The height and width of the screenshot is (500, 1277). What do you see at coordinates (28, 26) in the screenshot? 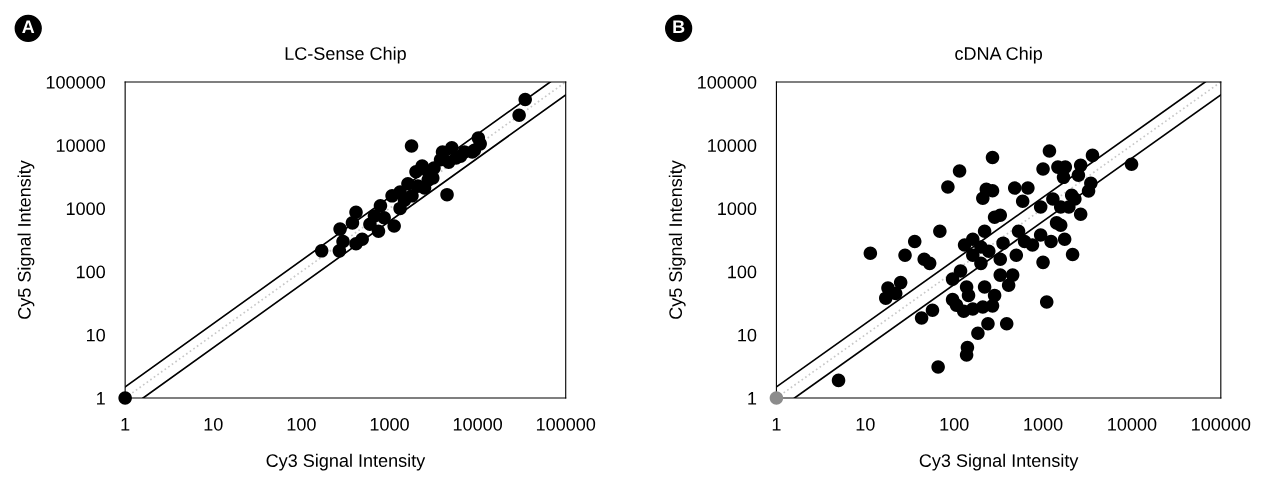
I see `text: A` at bounding box center [28, 26].